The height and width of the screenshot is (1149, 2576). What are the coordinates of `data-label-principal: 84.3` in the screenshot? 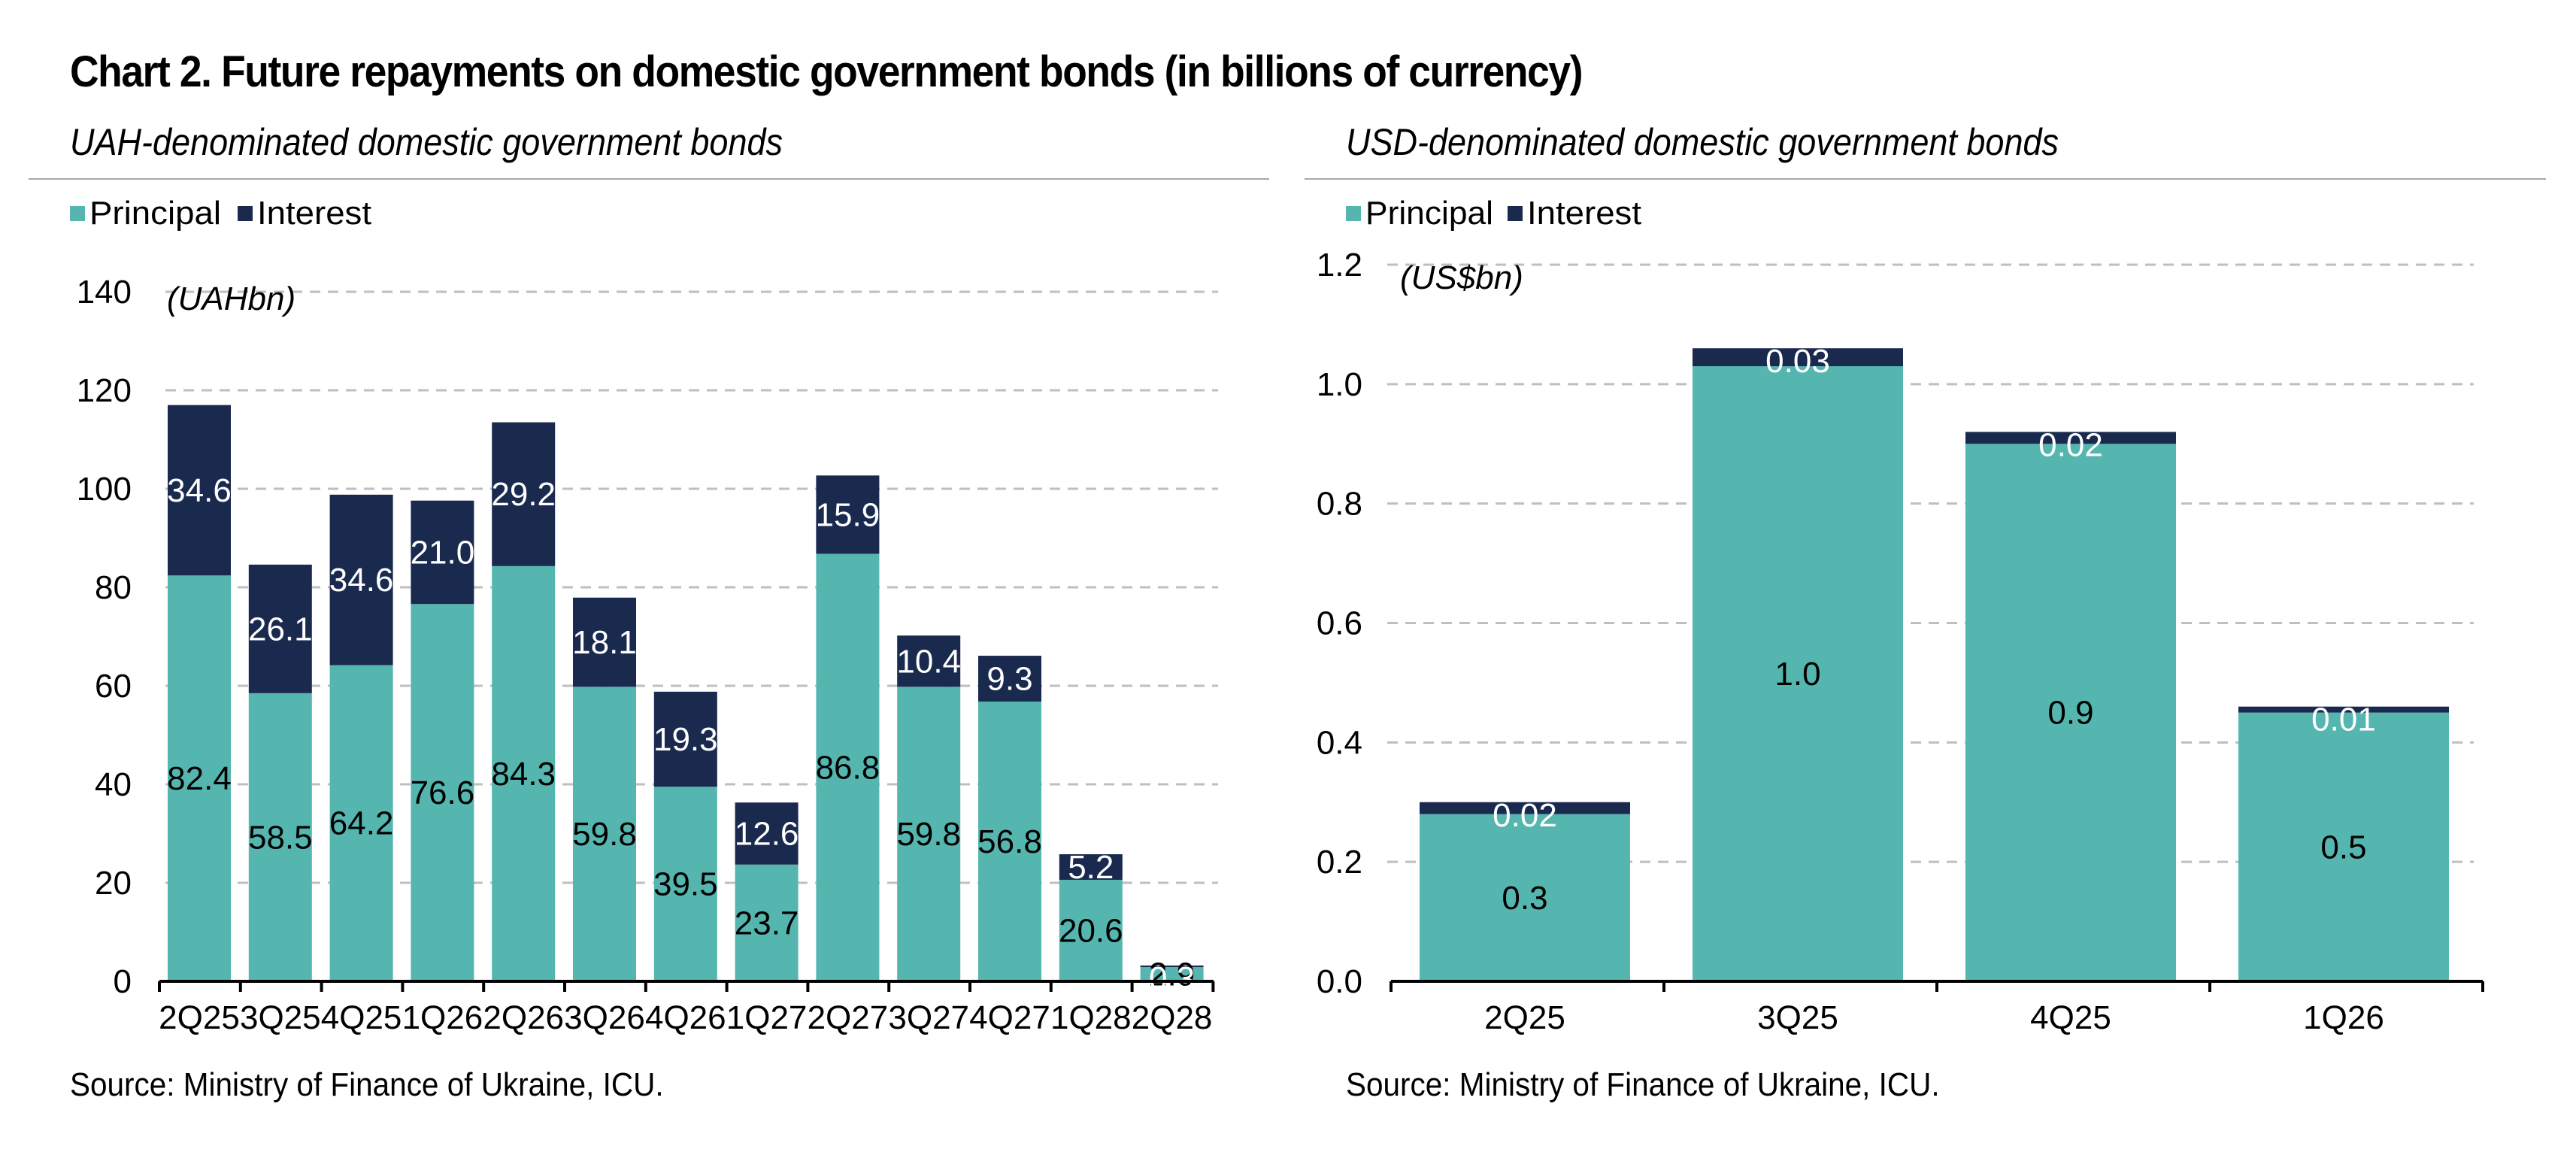 It's located at (523, 774).